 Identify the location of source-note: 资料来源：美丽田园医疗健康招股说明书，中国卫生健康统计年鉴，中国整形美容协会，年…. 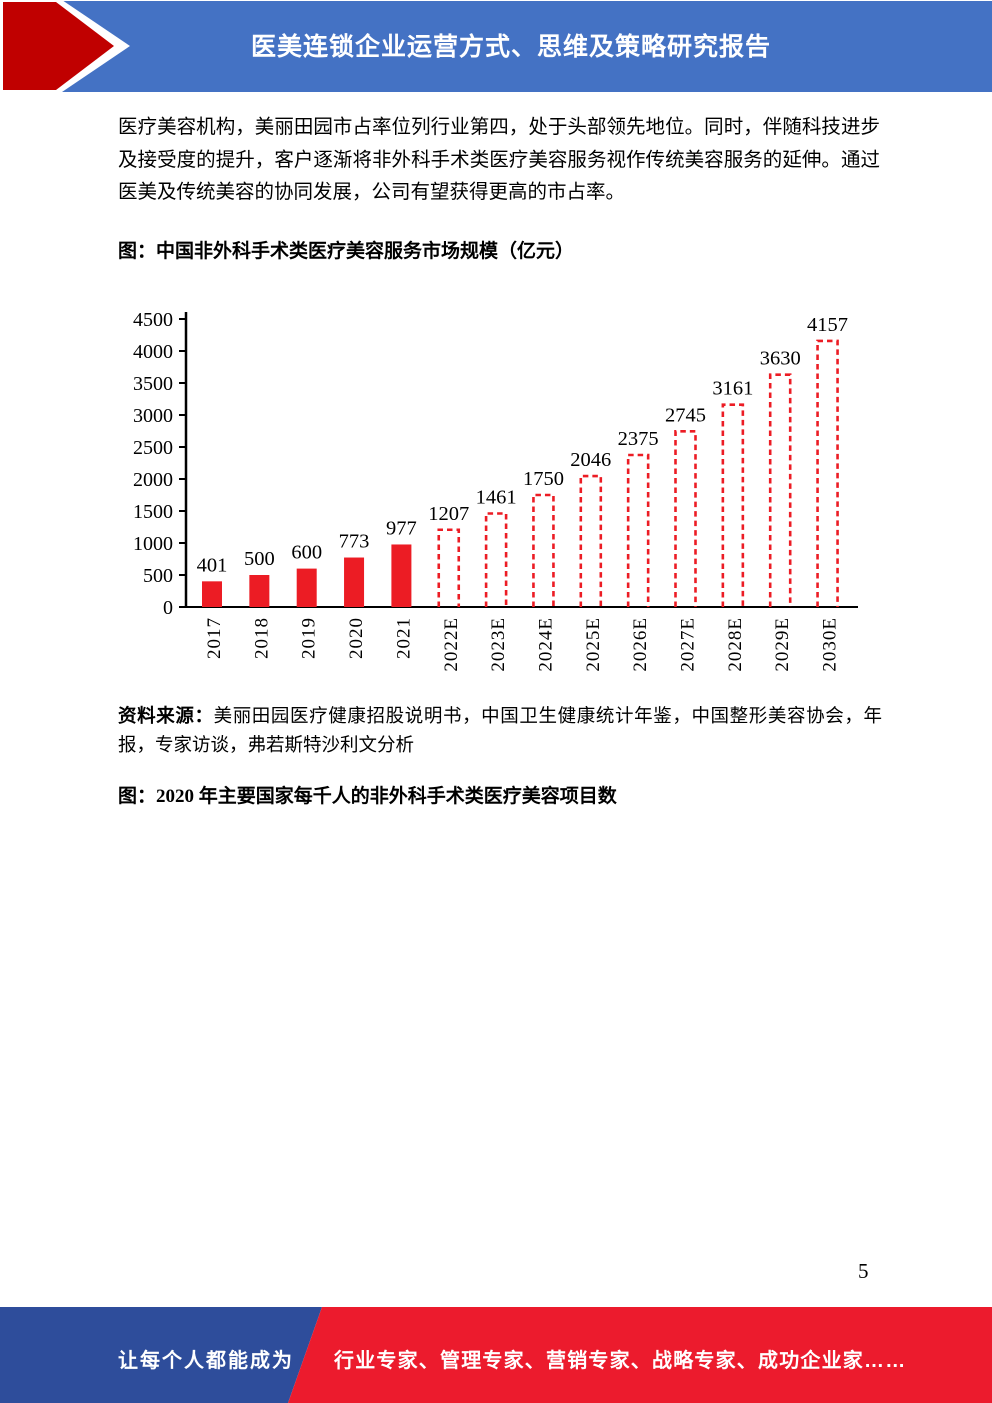
(500, 731).